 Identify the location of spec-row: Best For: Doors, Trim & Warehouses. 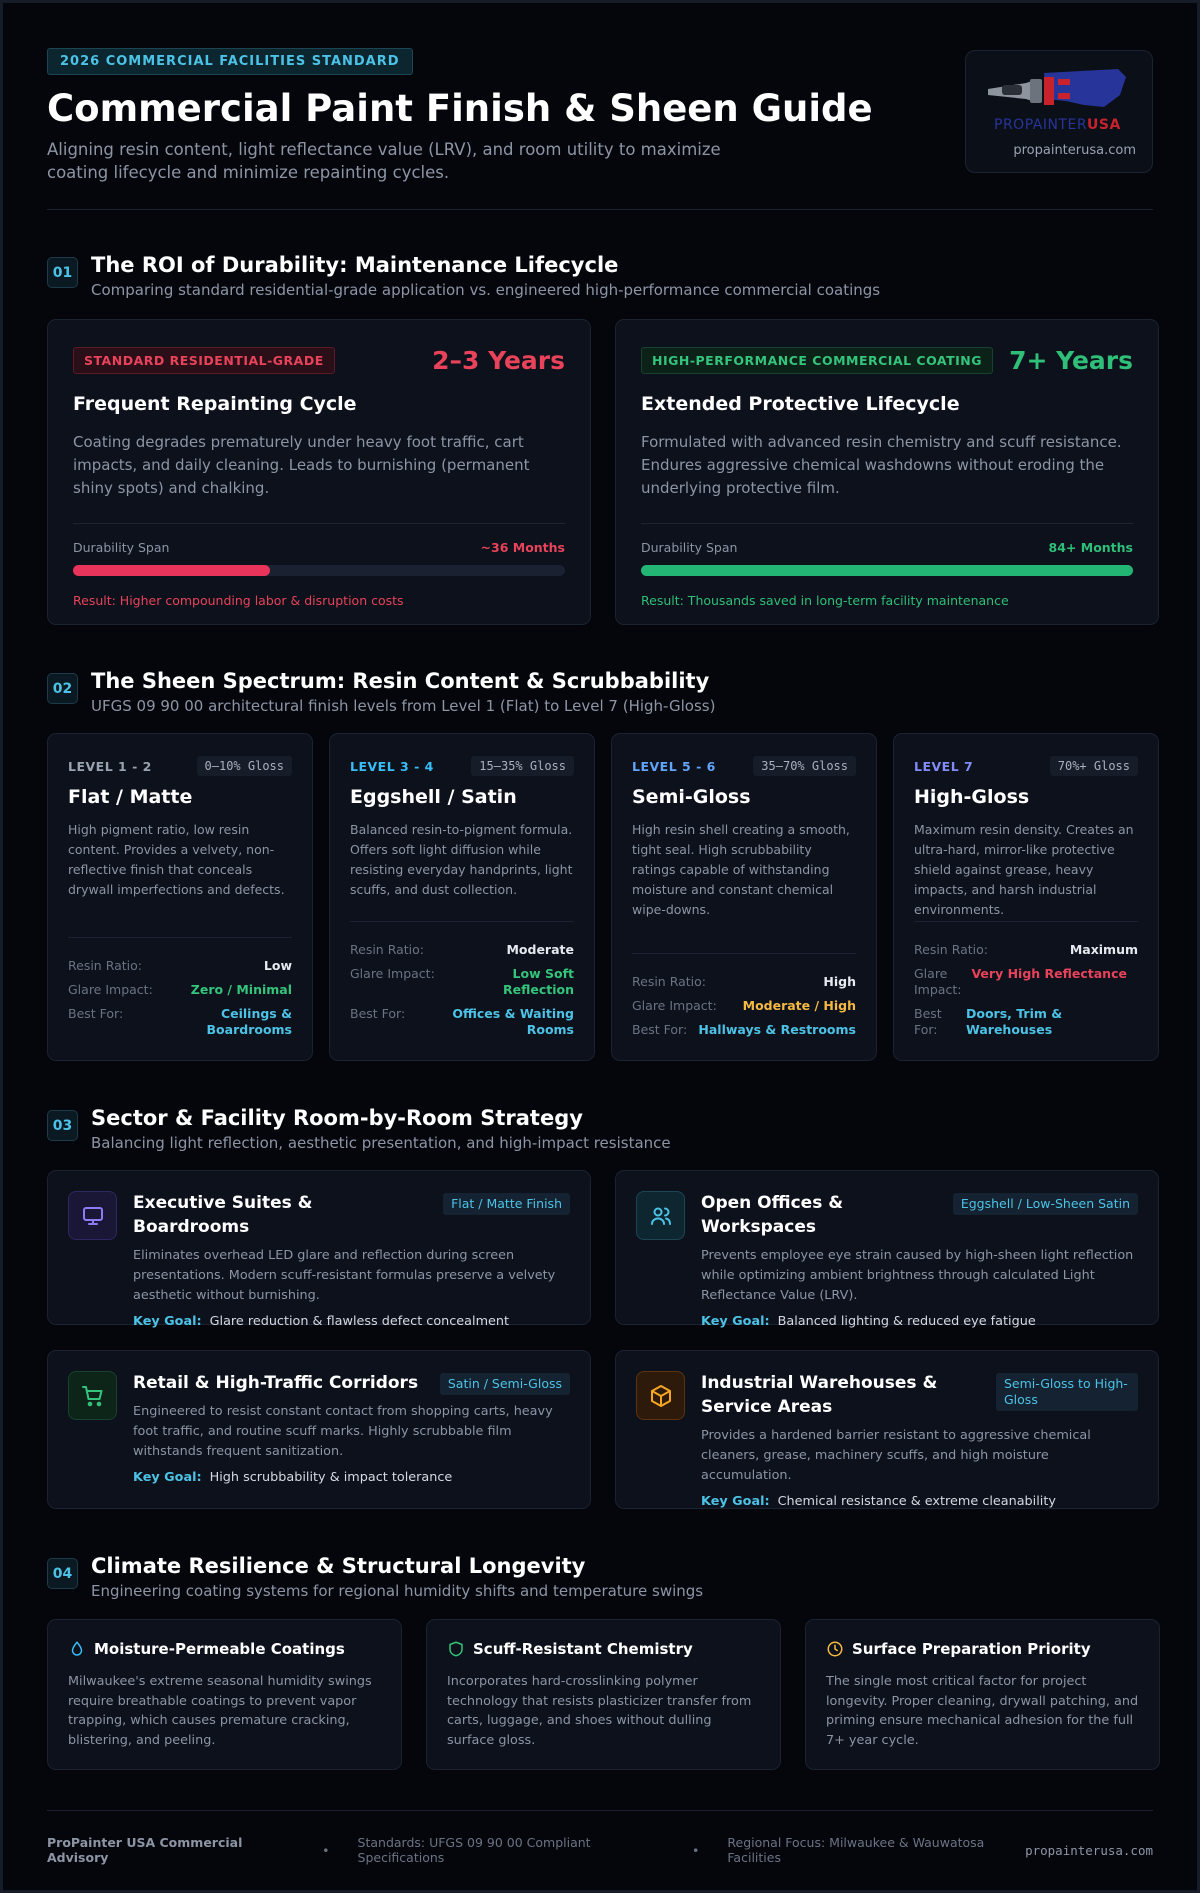
(1026, 1022).